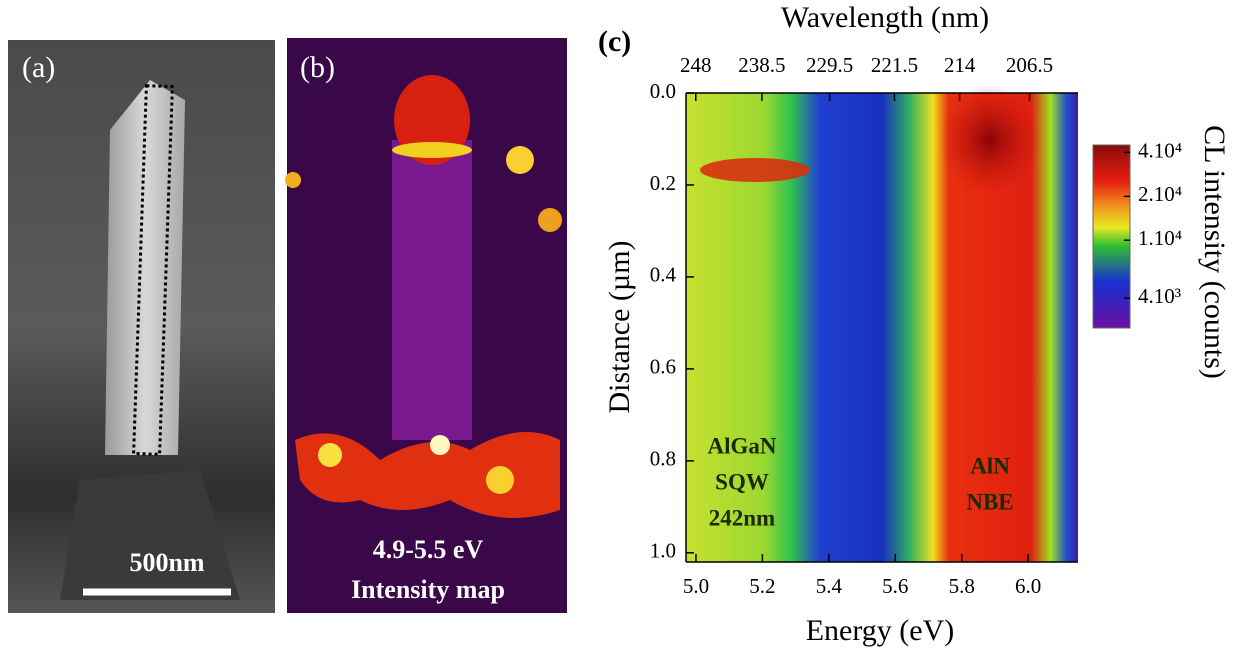  Describe the element at coordinates (166, 562) in the screenshot. I see `scale-bar-label: 500nm` at that location.